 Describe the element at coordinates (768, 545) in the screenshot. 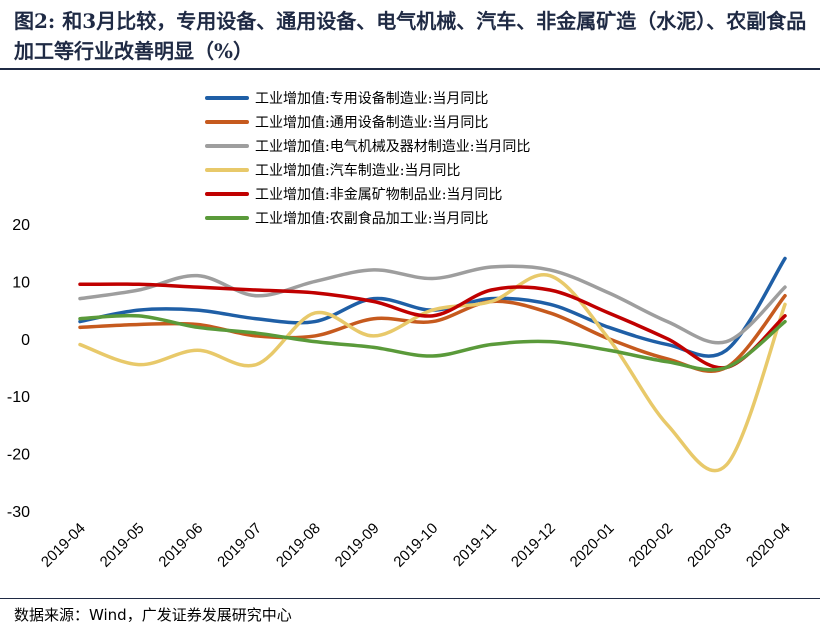

I see `x-tick-label: 2020-04` at that location.